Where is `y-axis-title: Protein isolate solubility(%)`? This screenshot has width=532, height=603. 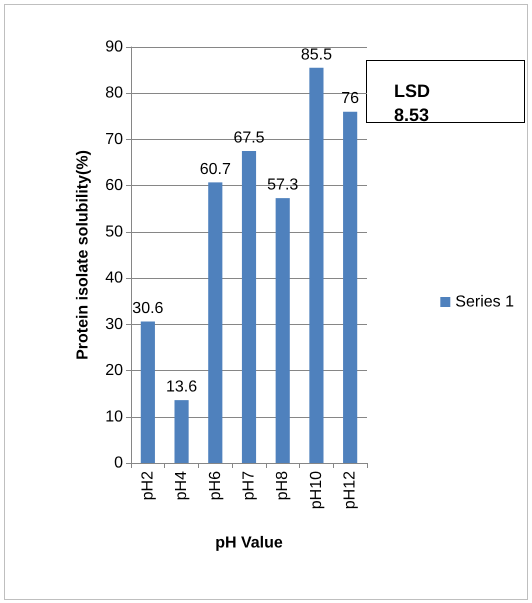
y-axis-title: Protein isolate solubility(%) is located at coordinates (83, 255).